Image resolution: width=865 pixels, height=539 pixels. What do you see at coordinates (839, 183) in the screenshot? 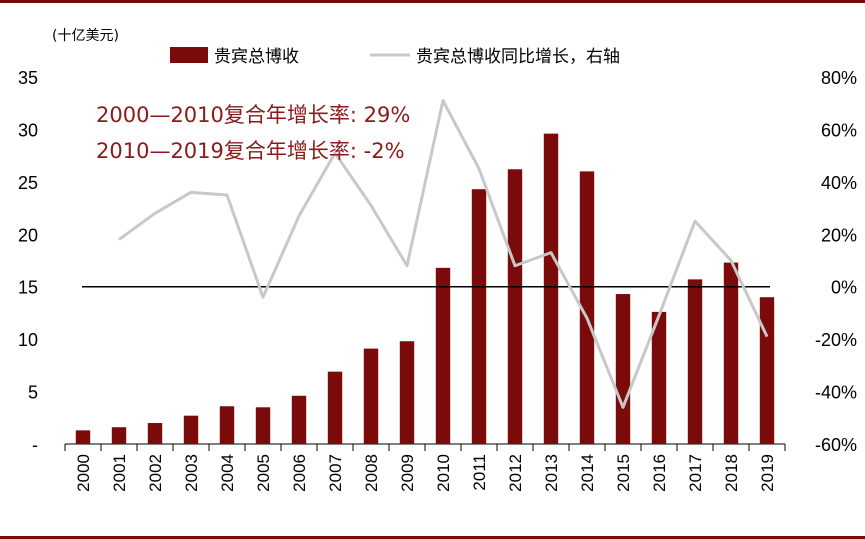
I see `right-tick-label: 40%` at bounding box center [839, 183].